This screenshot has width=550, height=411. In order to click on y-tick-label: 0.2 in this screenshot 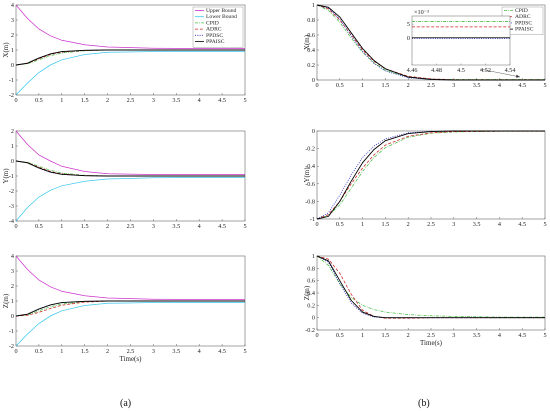, I will do `click(311, 305)`.